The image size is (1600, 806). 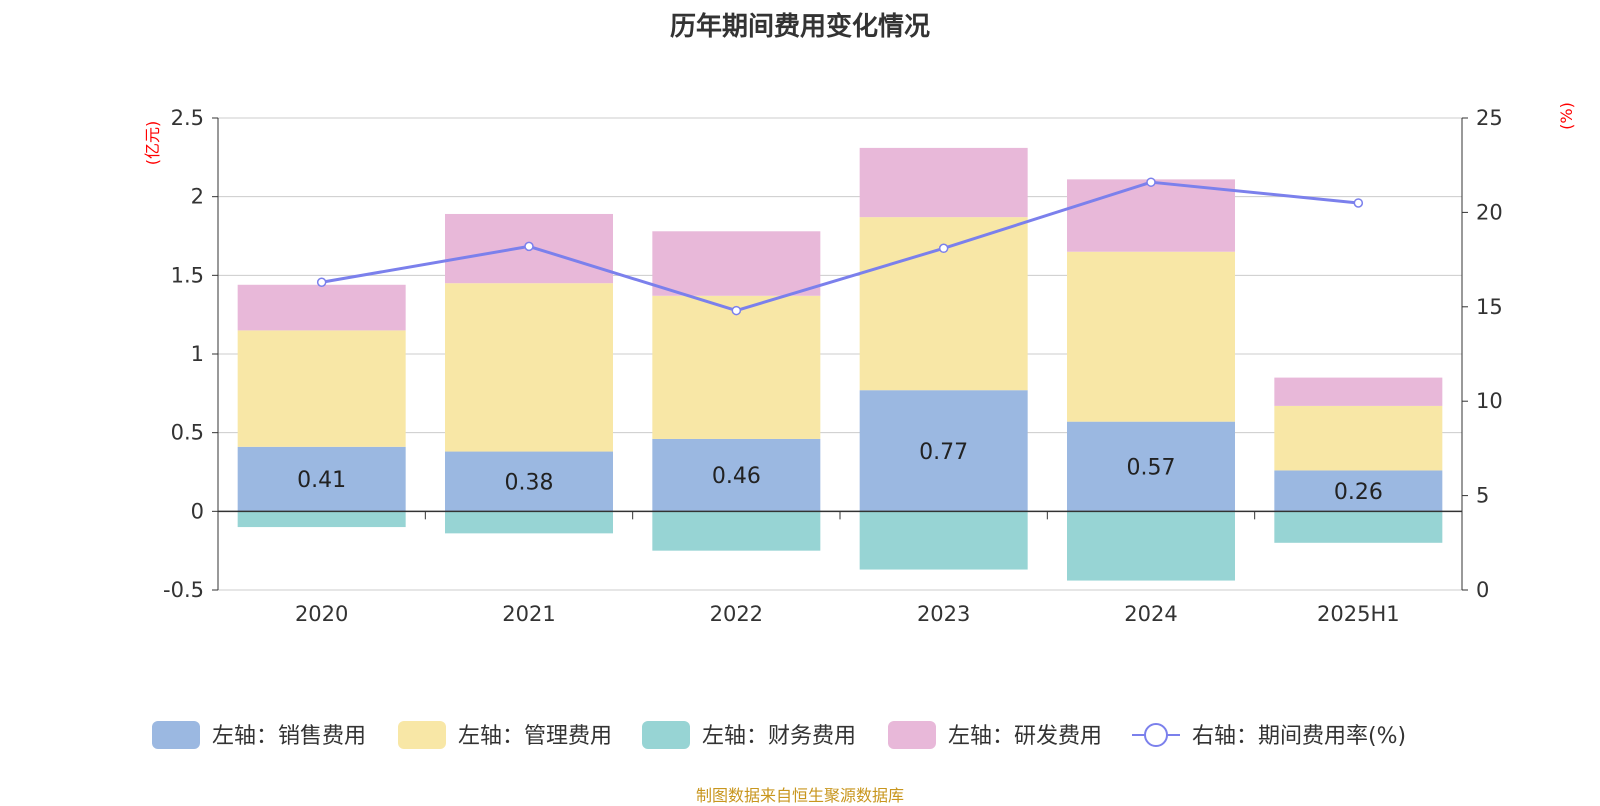 What do you see at coordinates (197, 197) in the screenshot?
I see `left-tick-label: 2` at bounding box center [197, 197].